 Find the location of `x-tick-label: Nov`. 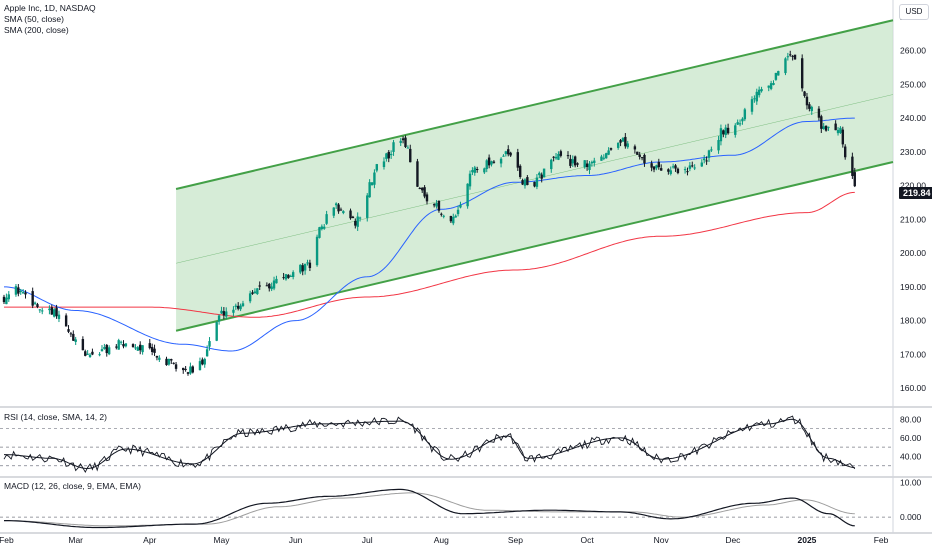

x-tick-label: Nov is located at coordinates (662, 540).